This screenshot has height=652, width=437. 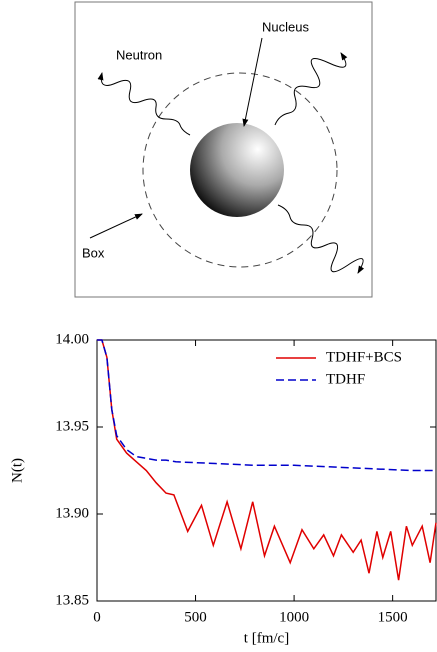 What do you see at coordinates (345, 379) in the screenshot?
I see `legend-label: TDHF` at bounding box center [345, 379].